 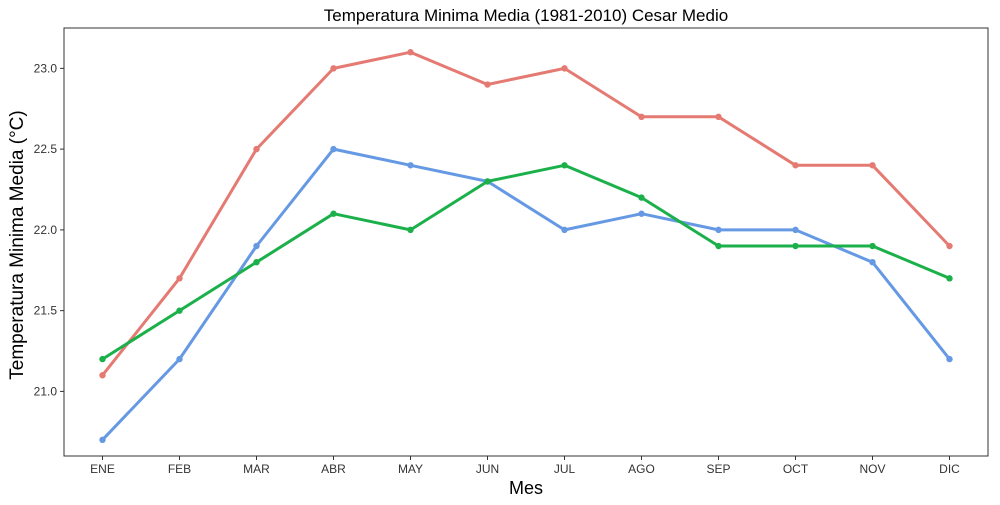 What do you see at coordinates (46, 311) in the screenshot?
I see `y-tick-label: 21.5` at bounding box center [46, 311].